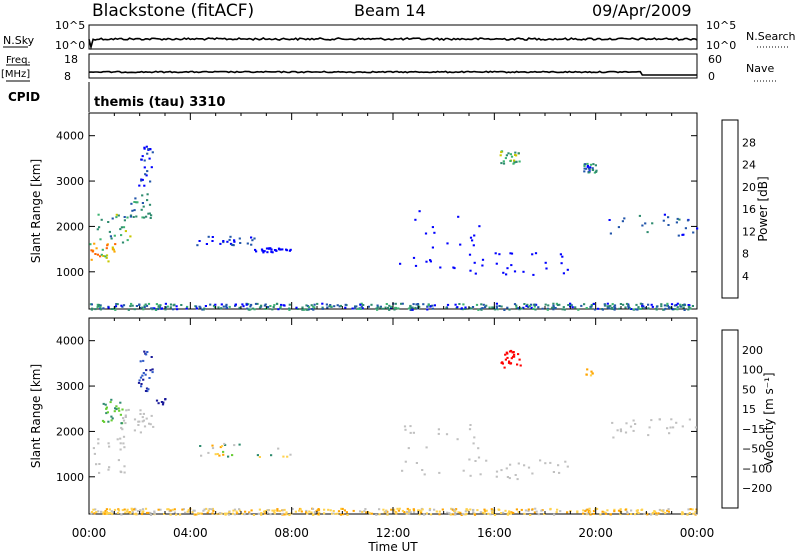  I want to click on date-title: 09/Apr/2009, so click(642, 10).